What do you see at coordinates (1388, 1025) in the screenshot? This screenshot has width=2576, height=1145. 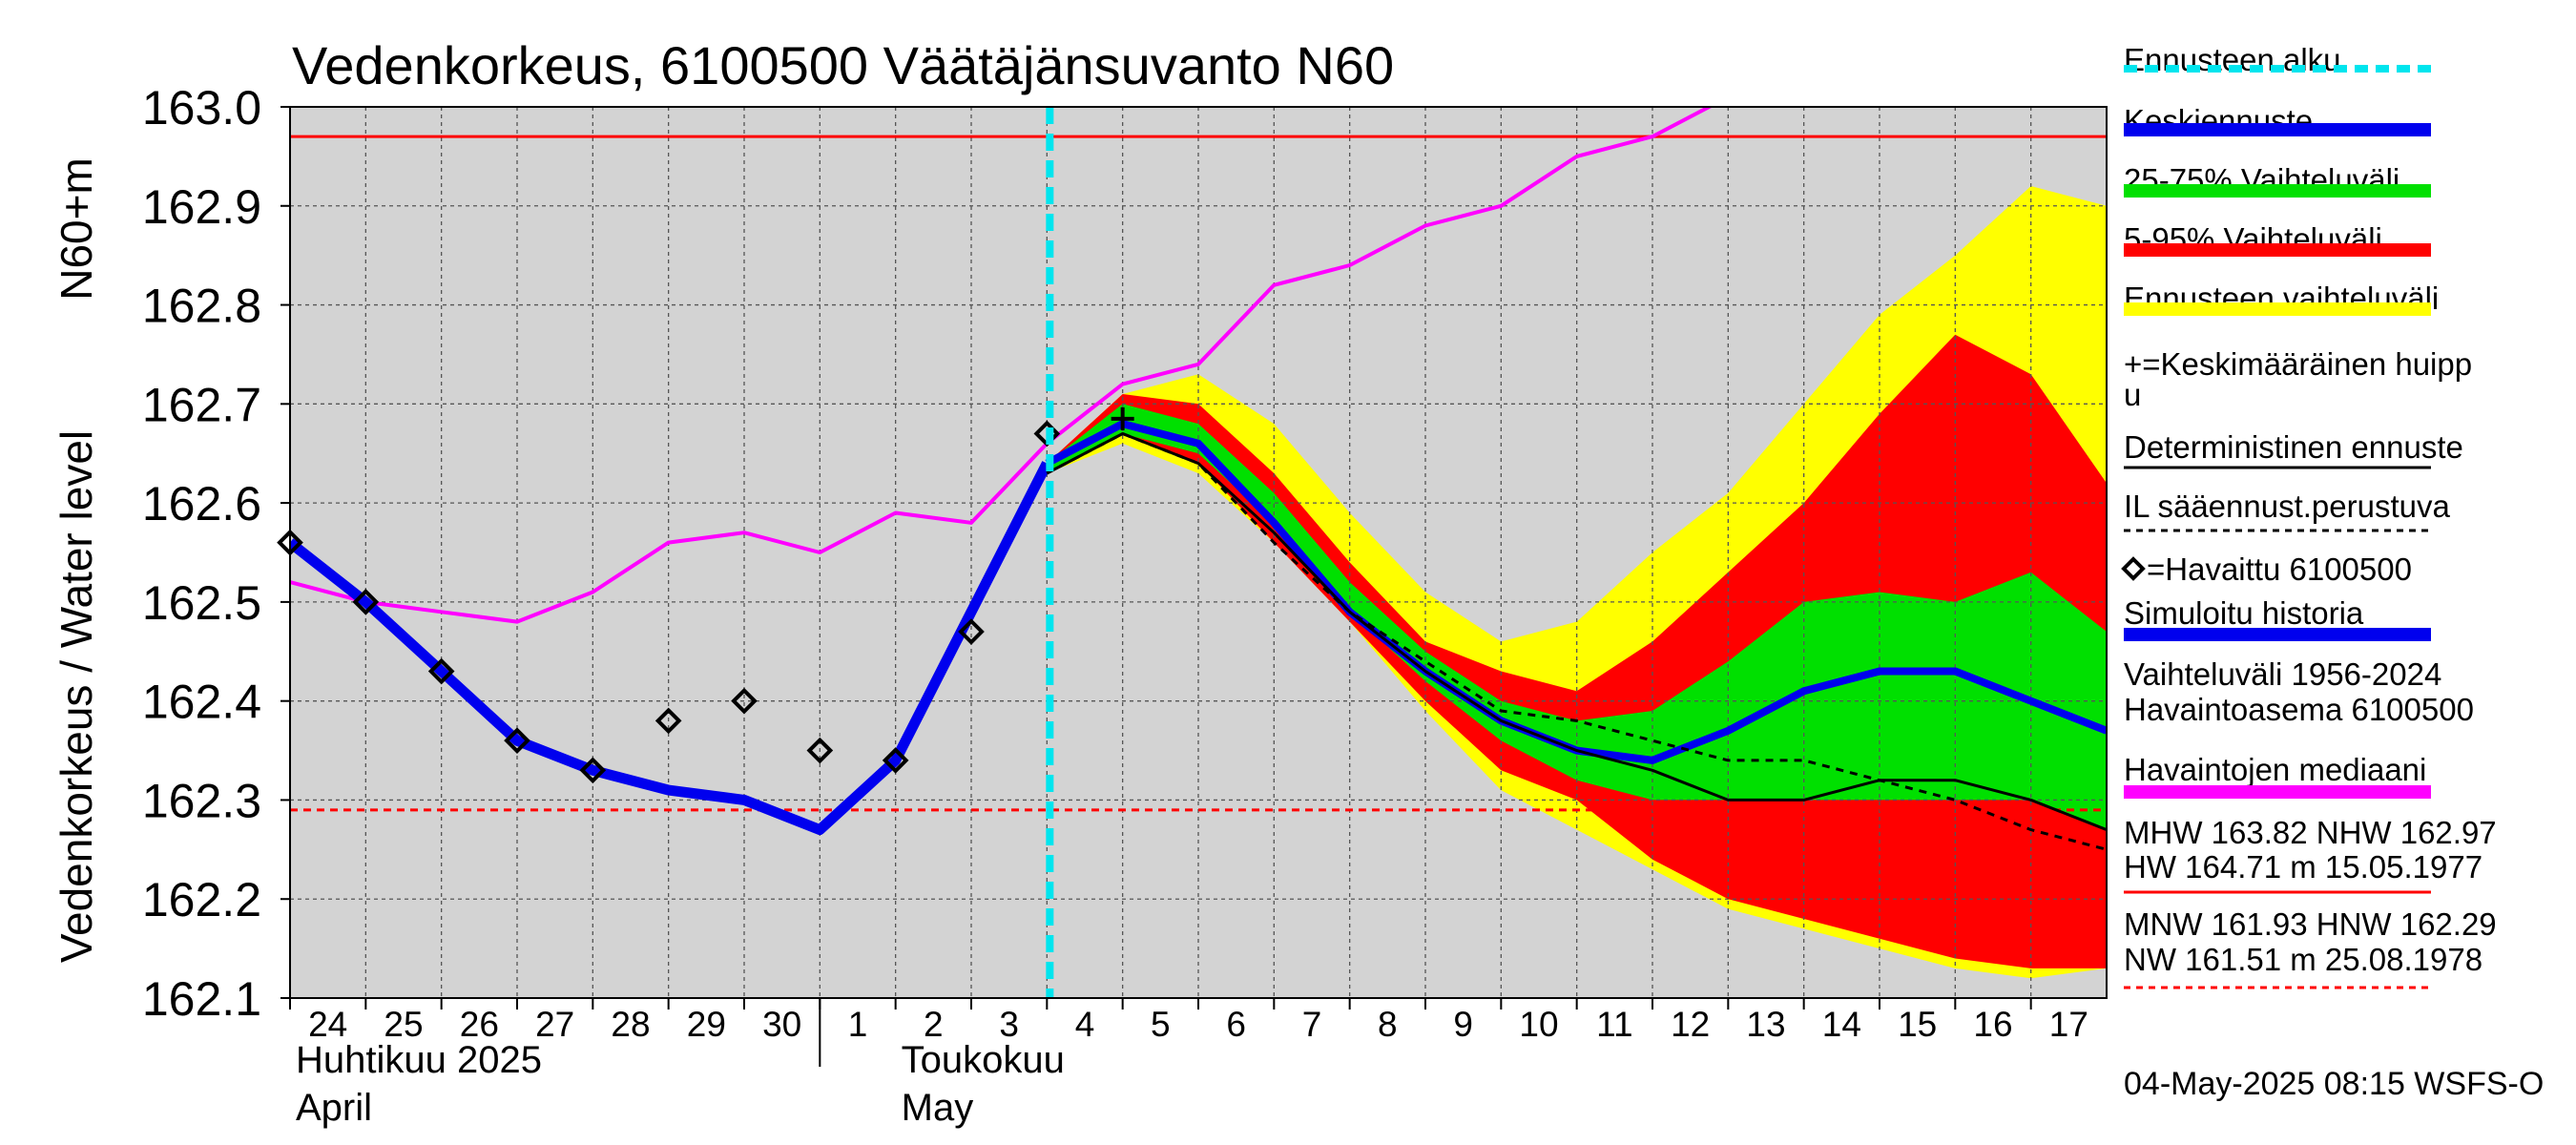 I see `x-tick-label: 8` at bounding box center [1388, 1025].